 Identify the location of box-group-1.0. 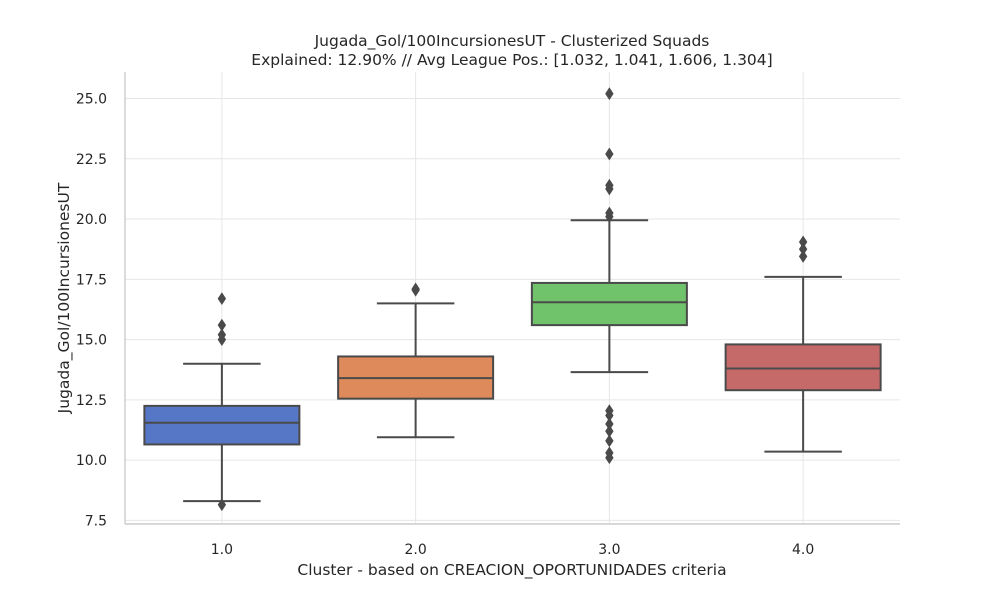
(222, 402).